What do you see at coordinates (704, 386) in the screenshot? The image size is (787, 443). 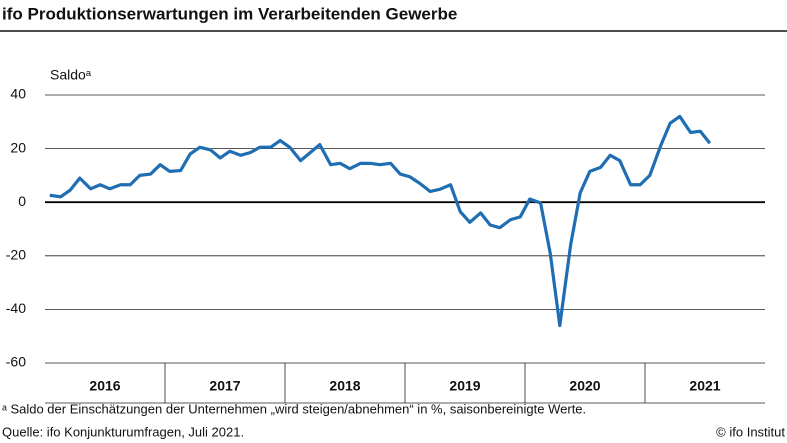 I see `x-tick-label: 2021` at bounding box center [704, 386].